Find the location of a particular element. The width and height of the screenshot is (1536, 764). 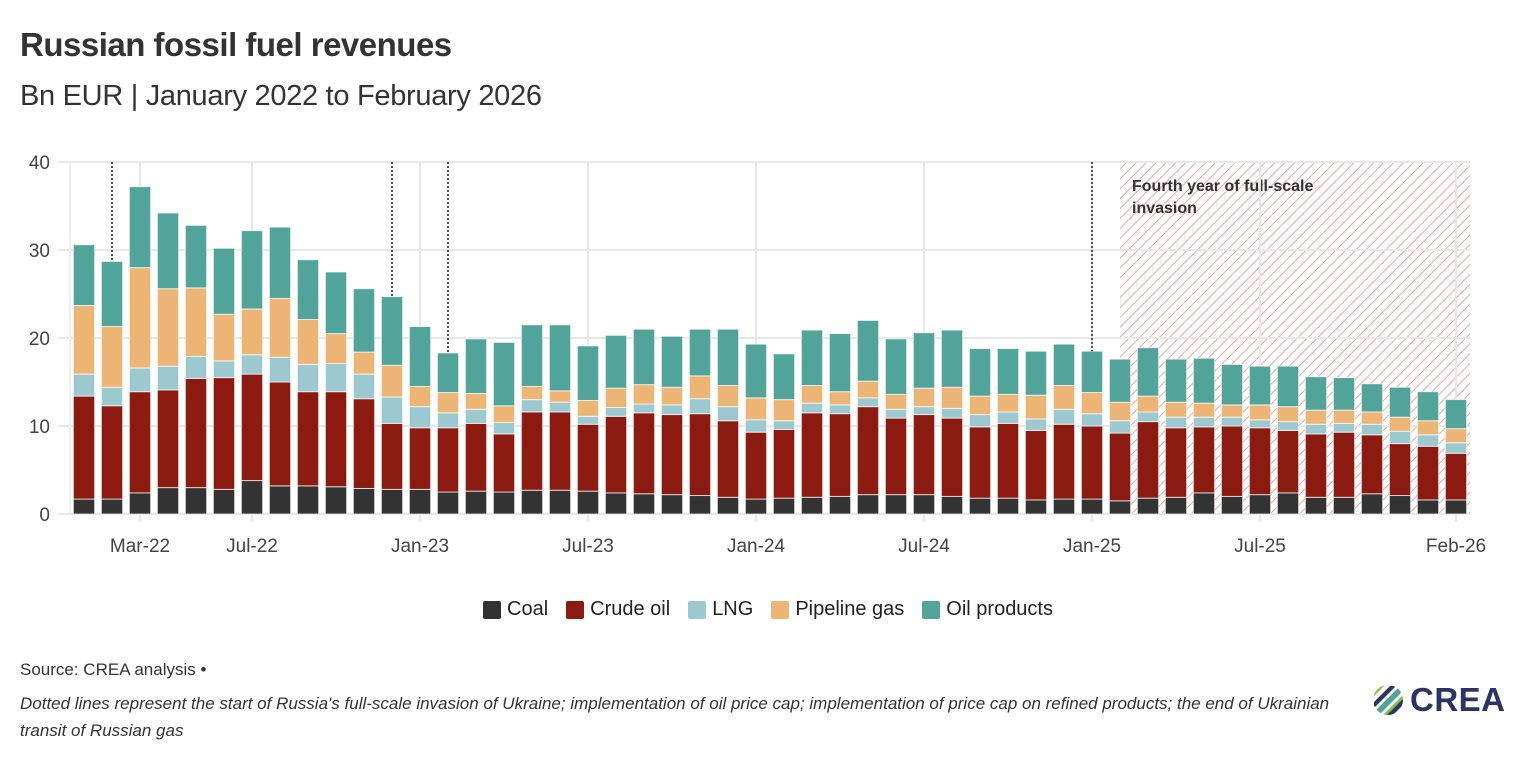

y-tick-label: 20 is located at coordinates (39, 339).